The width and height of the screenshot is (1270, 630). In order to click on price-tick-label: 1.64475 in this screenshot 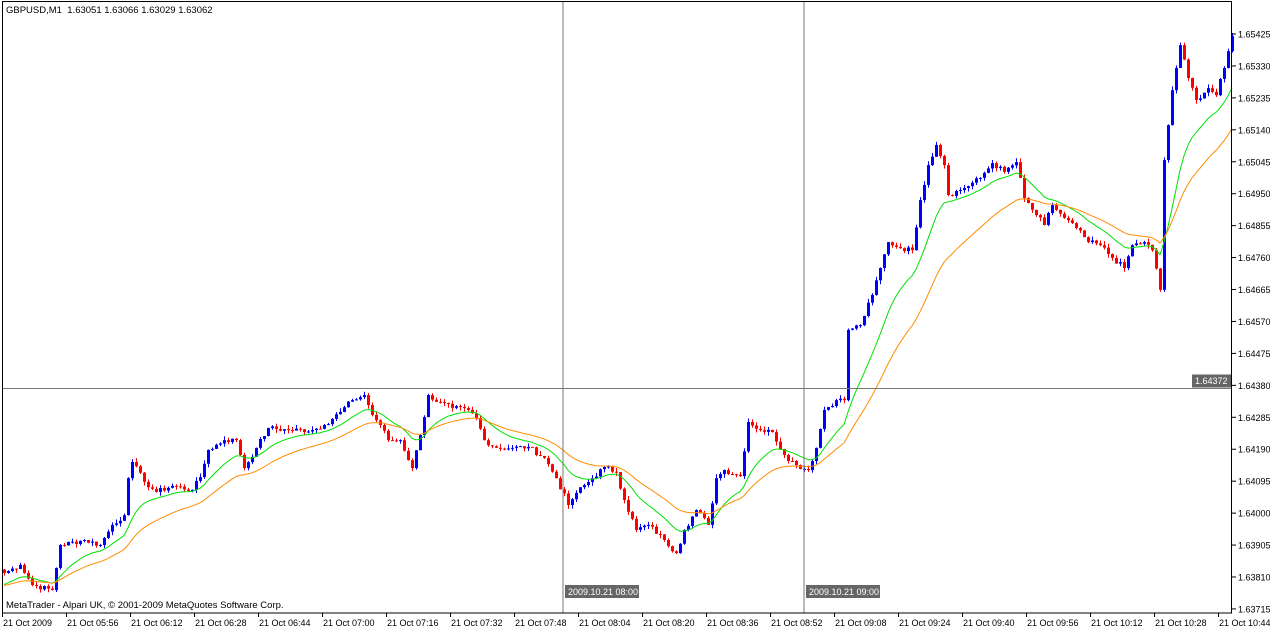, I will do `click(1254, 354)`.